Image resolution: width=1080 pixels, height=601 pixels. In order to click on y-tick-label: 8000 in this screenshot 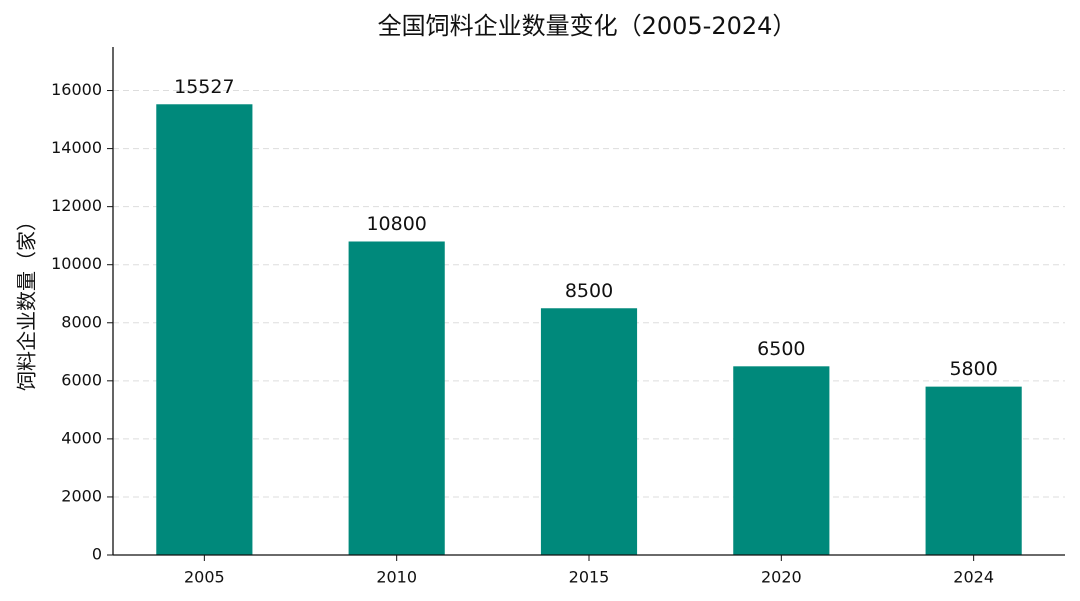, I will do `click(81, 321)`.